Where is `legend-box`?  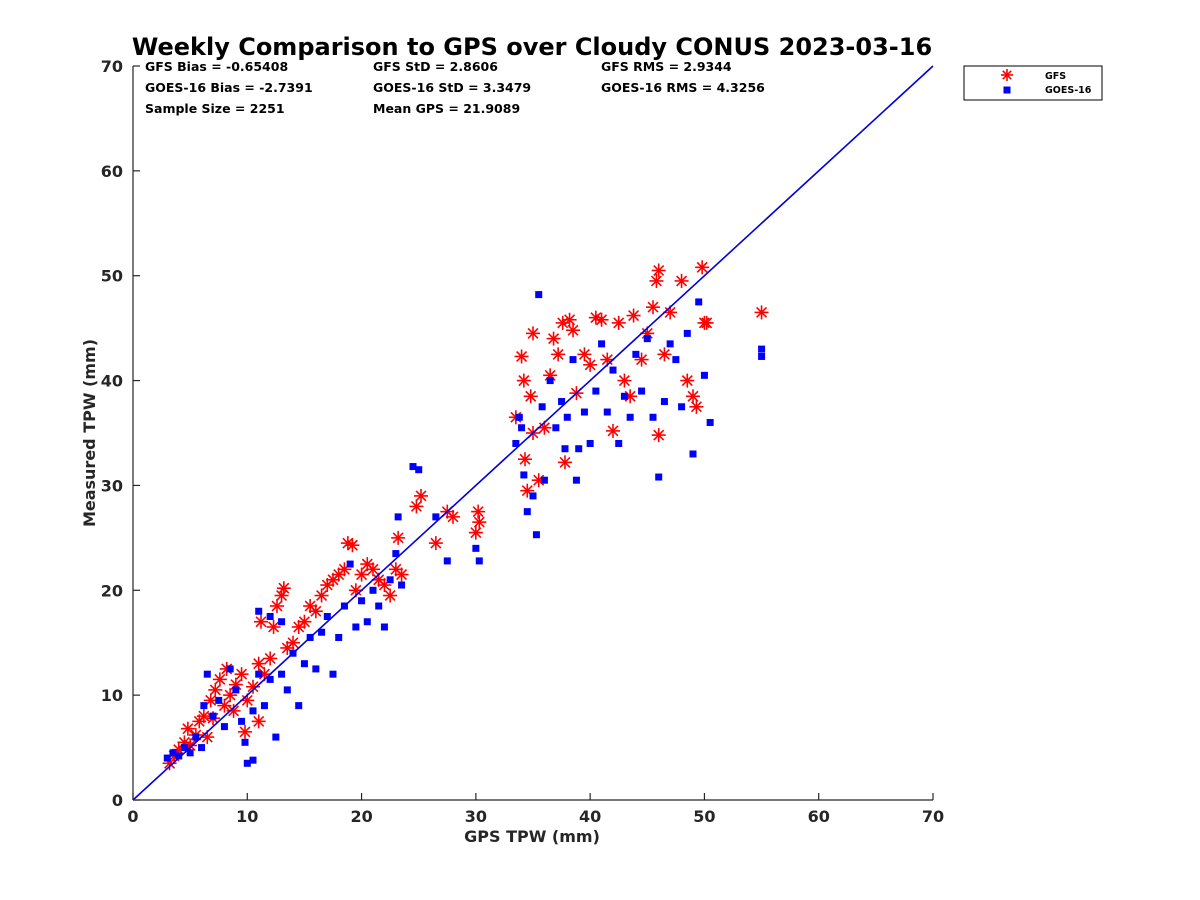 legend-box is located at coordinates (1033, 83).